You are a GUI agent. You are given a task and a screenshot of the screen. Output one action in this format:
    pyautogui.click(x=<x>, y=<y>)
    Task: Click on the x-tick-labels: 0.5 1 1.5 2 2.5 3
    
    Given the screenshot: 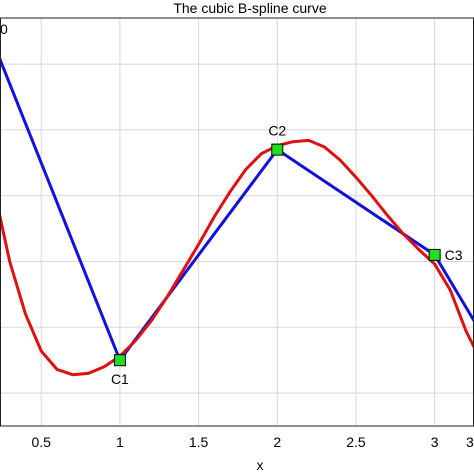 What is the action you would take?
    pyautogui.click(x=234, y=442)
    